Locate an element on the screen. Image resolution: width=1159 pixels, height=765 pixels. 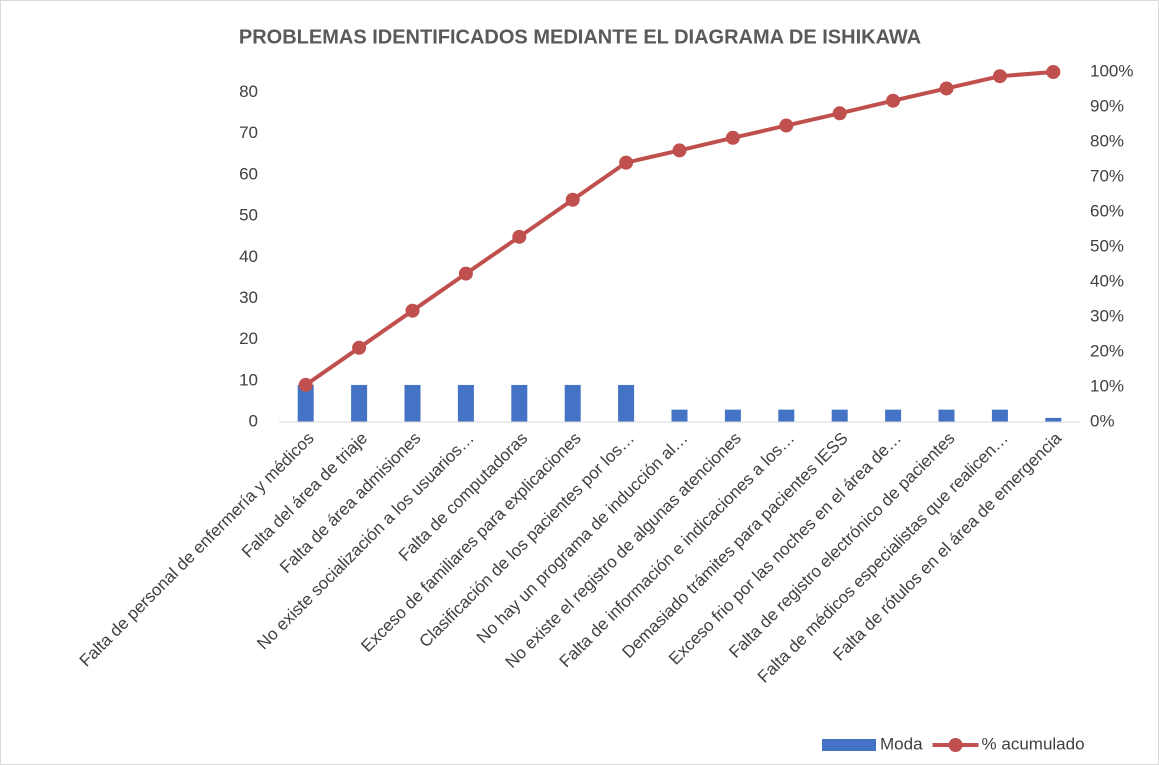
y-tick-label: 50 is located at coordinates (248, 215).